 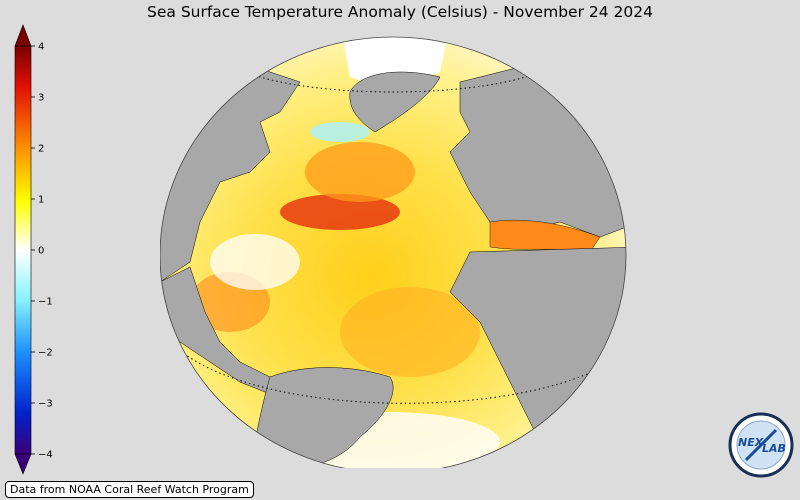 What do you see at coordinates (129, 489) in the screenshot?
I see `data-source-note: Data from NOAA Coral Reef Watch Program` at bounding box center [129, 489].